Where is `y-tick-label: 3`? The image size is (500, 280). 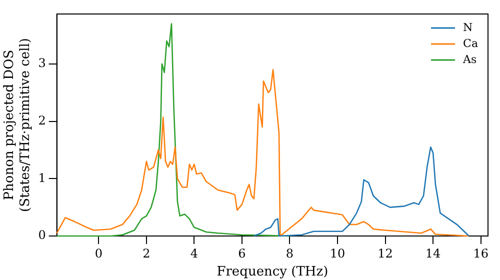
y-tick-label: 3 is located at coordinates (42, 63).